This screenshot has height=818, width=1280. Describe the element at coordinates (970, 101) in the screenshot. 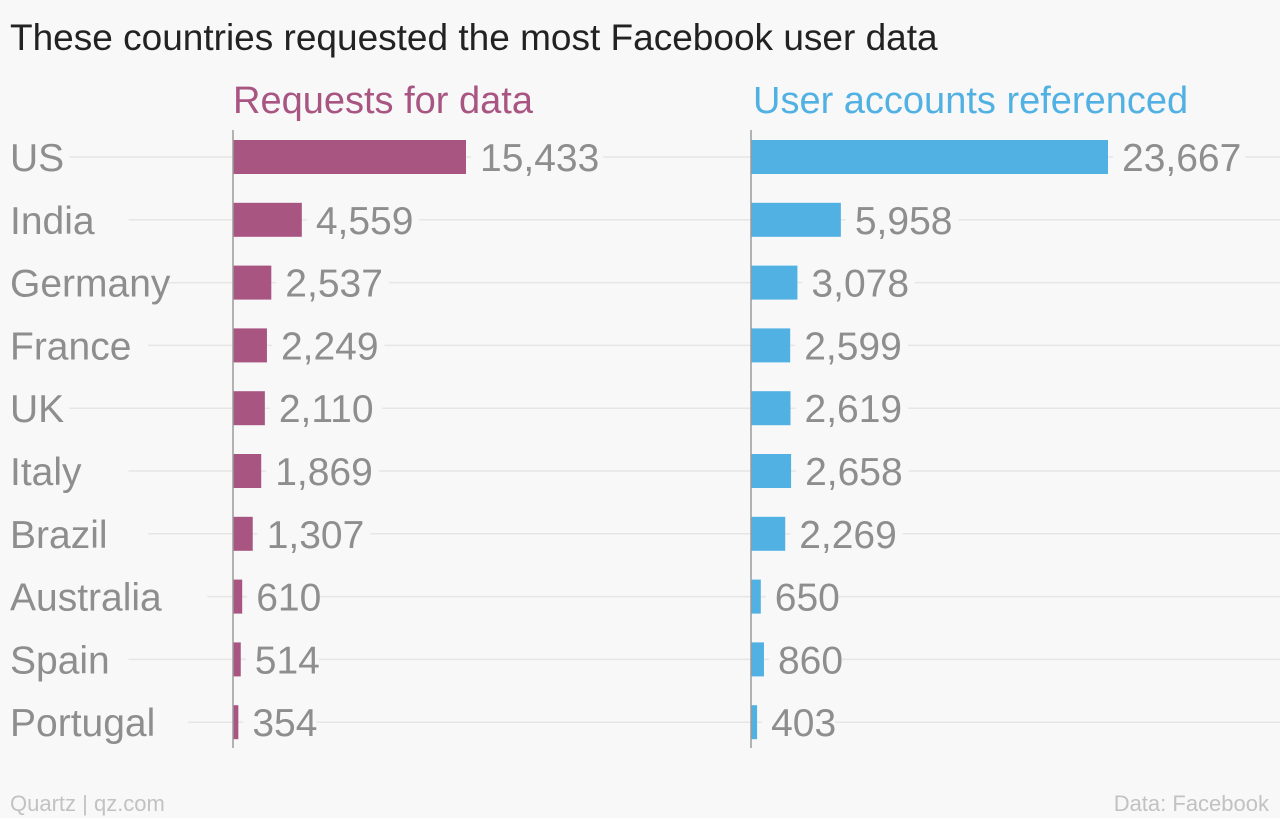

I see `panel-title-user-accounts: User accounts referenced` at that location.